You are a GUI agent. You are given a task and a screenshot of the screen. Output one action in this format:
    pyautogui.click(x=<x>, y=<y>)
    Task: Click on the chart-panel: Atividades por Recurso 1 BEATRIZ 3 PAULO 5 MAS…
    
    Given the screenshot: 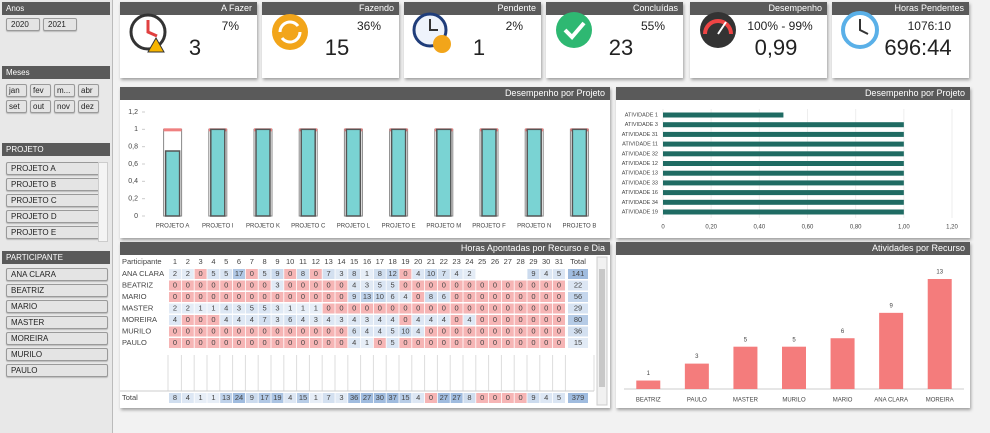 What is the action you would take?
    pyautogui.click(x=793, y=325)
    